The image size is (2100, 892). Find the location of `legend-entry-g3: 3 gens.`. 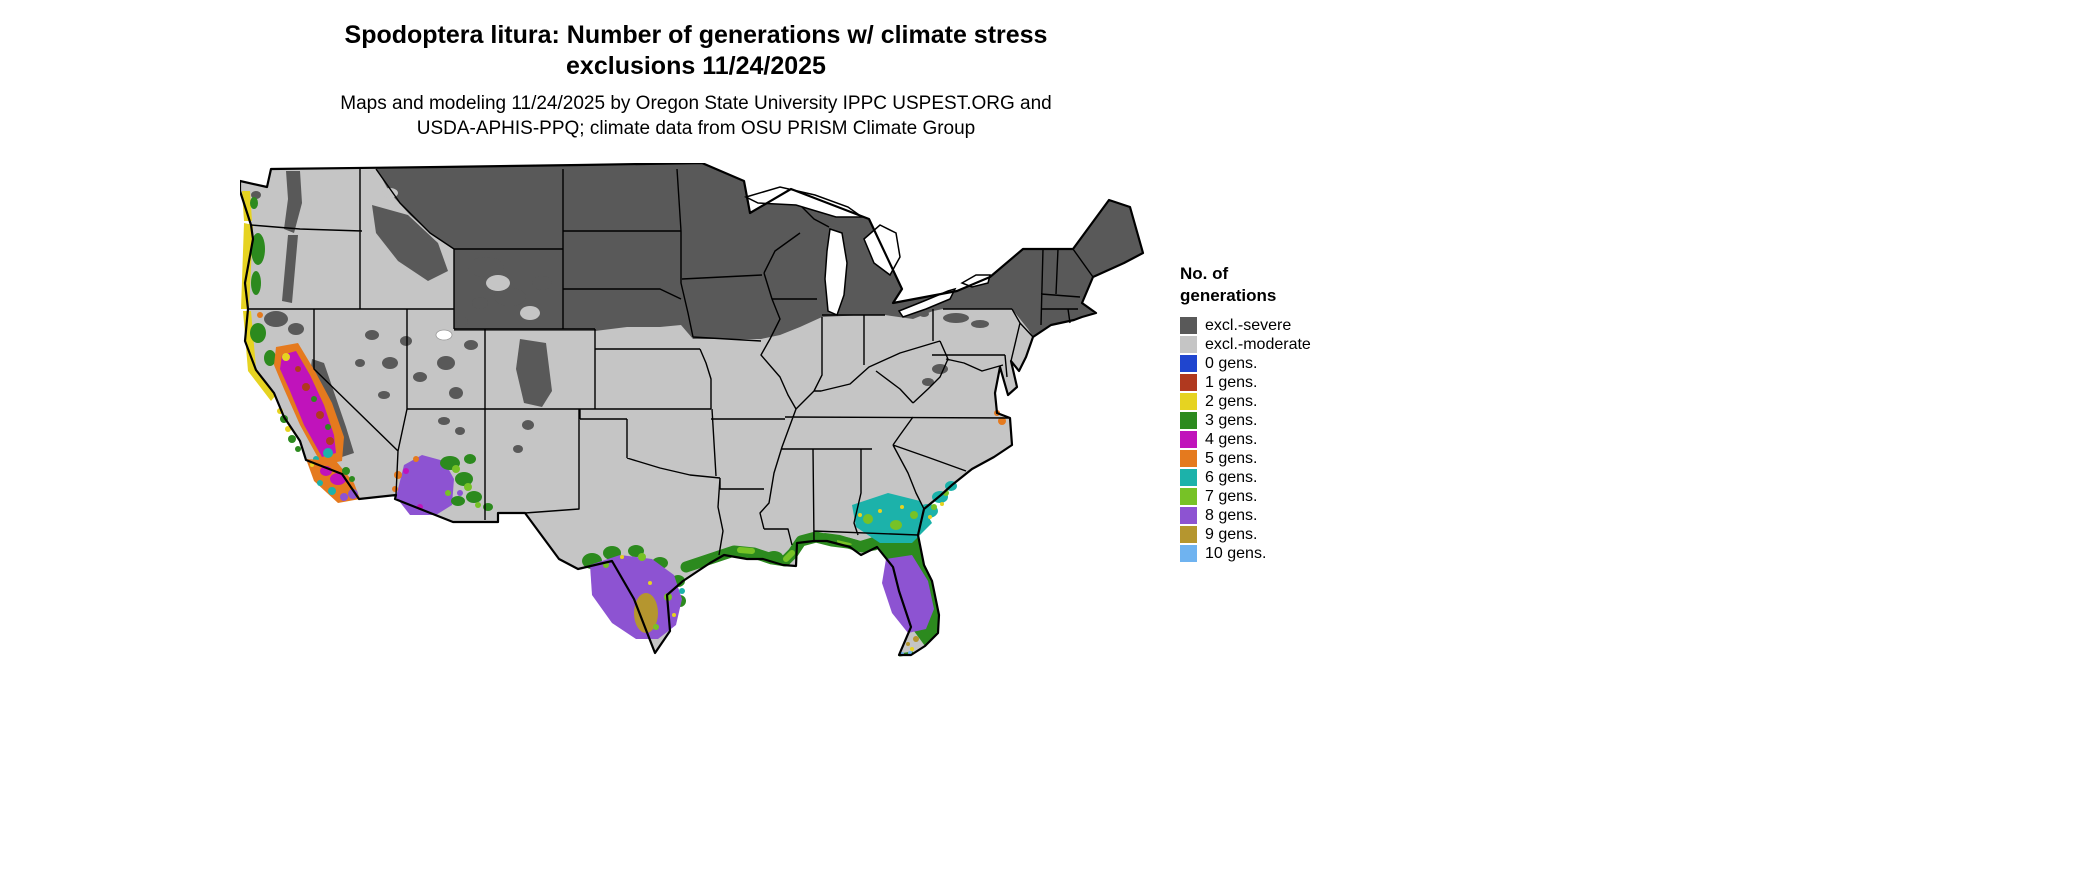

legend-entry-g3: 3 gens. is located at coordinates (1290, 420).